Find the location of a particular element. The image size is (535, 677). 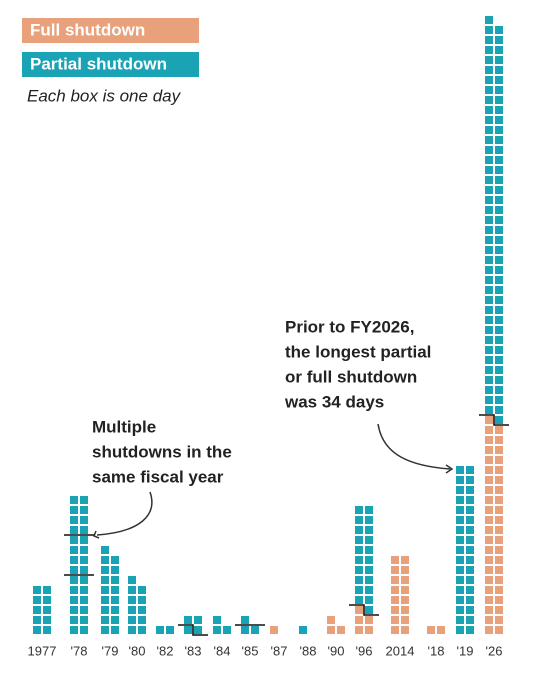

x-tick-label: 1977 is located at coordinates (42, 650).